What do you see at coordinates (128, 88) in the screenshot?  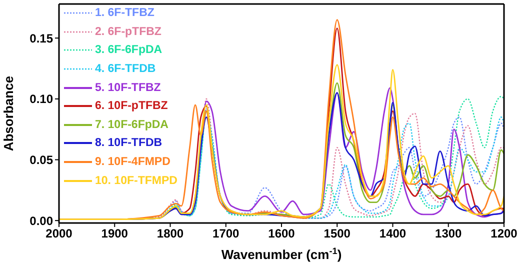 I see `legend-label: 5. 10F-TFBZ` at bounding box center [128, 88].